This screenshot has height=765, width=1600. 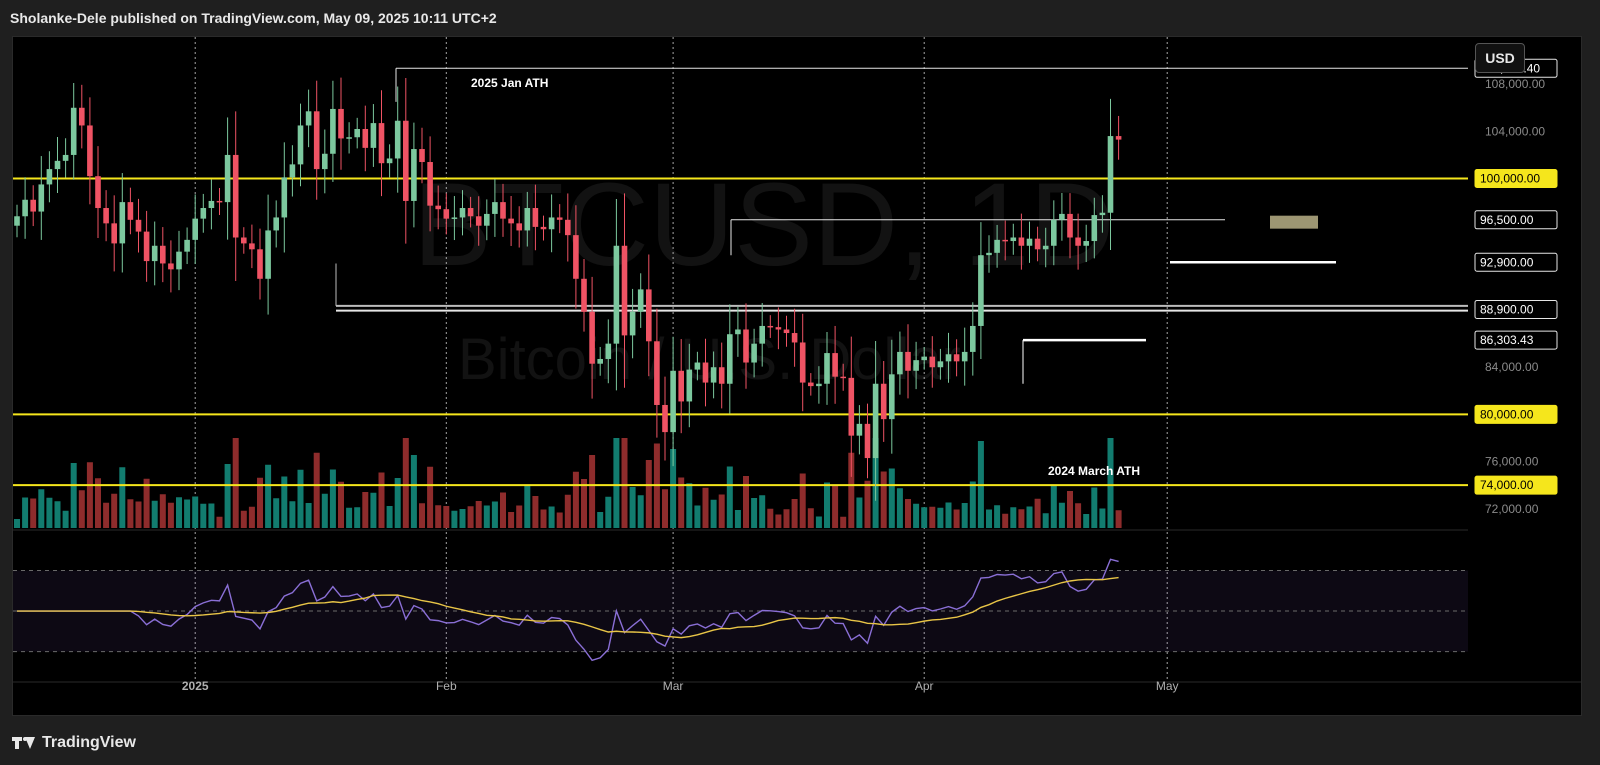 What do you see at coordinates (1294, 222) in the screenshot?
I see `zone-box` at bounding box center [1294, 222].